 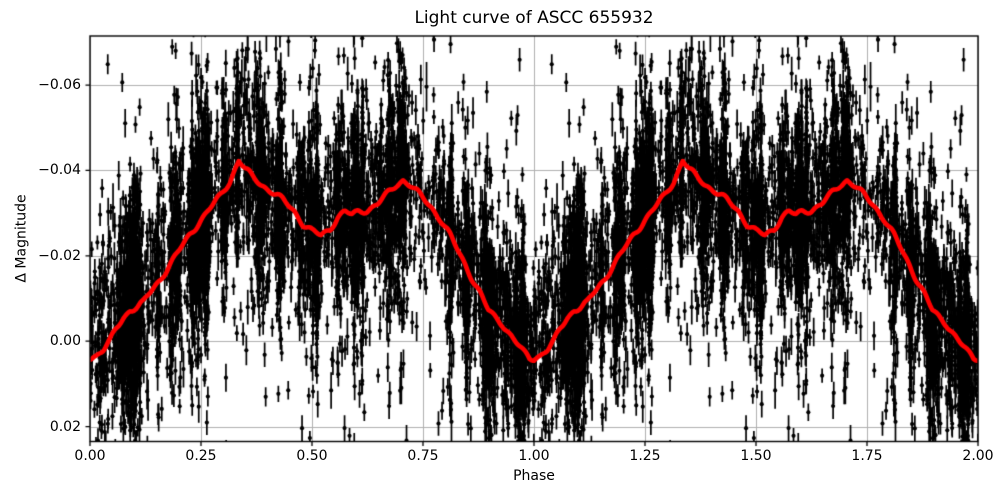 What do you see at coordinates (423, 455) in the screenshot?
I see `x-tick-label: 0.75` at bounding box center [423, 455].